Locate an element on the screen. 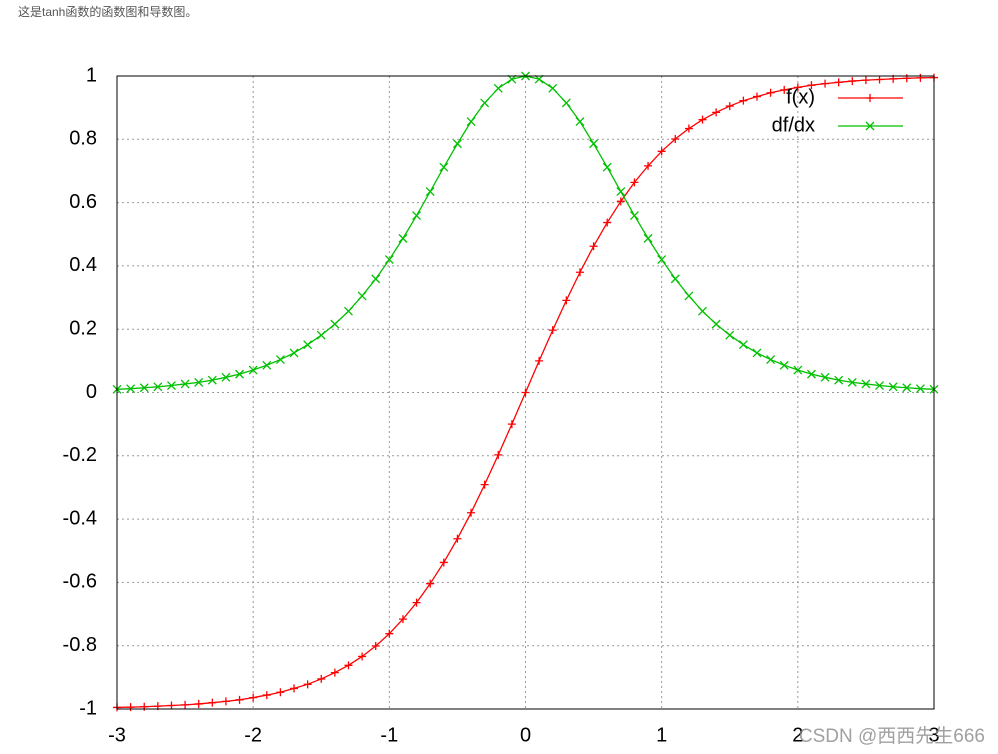  legend-marker is located at coordinates (870, 98).